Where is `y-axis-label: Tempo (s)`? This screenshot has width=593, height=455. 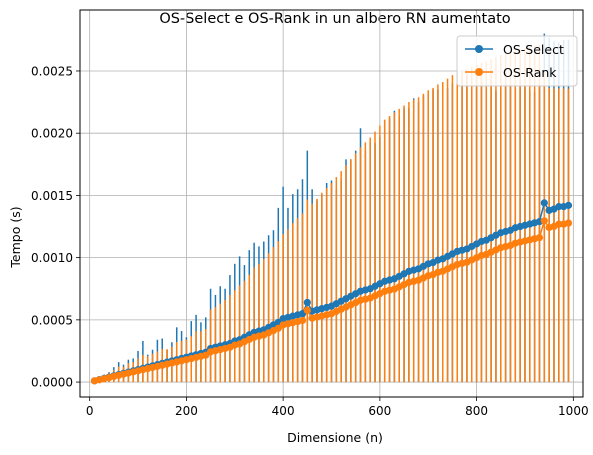 y-axis-label: Tempo (s) is located at coordinates (15, 237).